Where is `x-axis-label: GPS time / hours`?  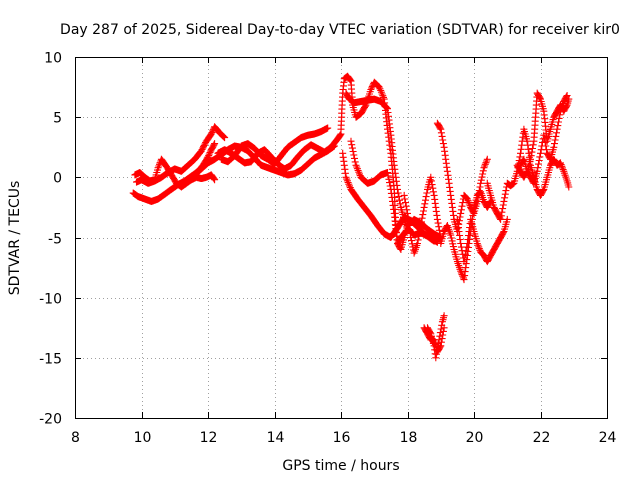
x-axis-label: GPS time / hours is located at coordinates (340, 466).